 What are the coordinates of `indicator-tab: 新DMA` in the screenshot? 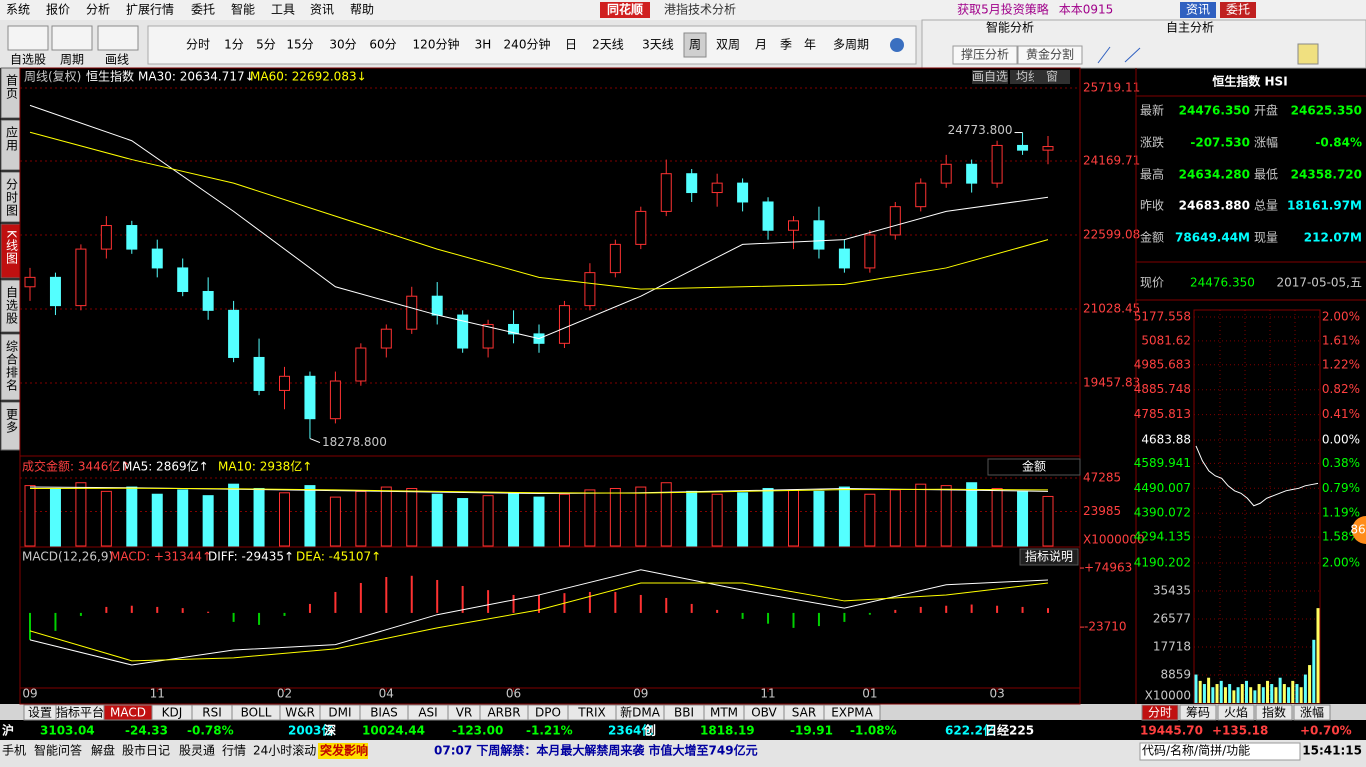 It's located at (640, 712).